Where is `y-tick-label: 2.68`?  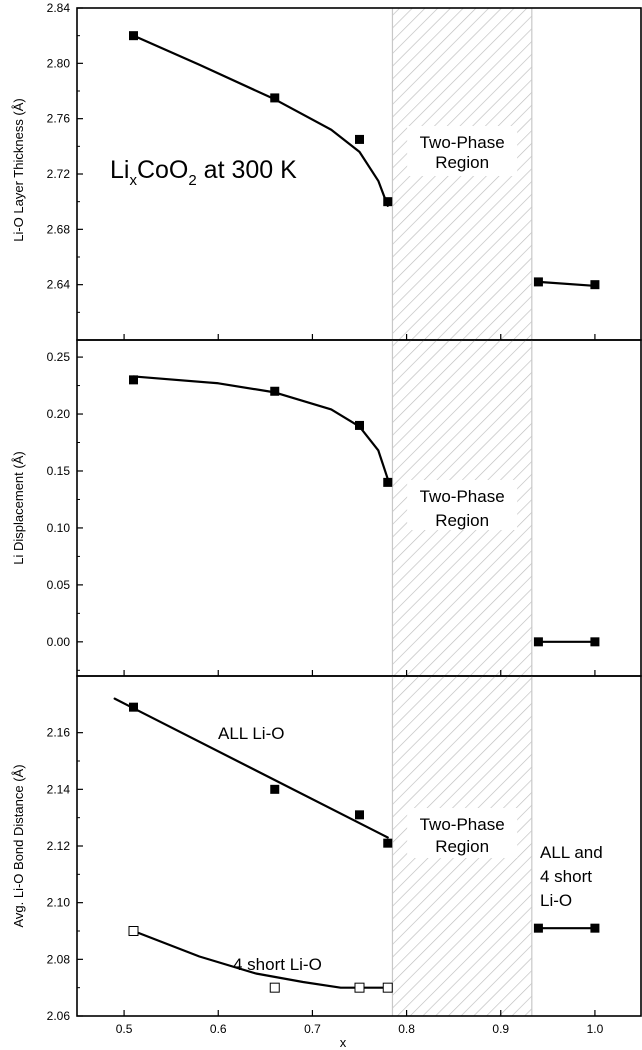
y-tick-label: 2.68 is located at coordinates (59, 229).